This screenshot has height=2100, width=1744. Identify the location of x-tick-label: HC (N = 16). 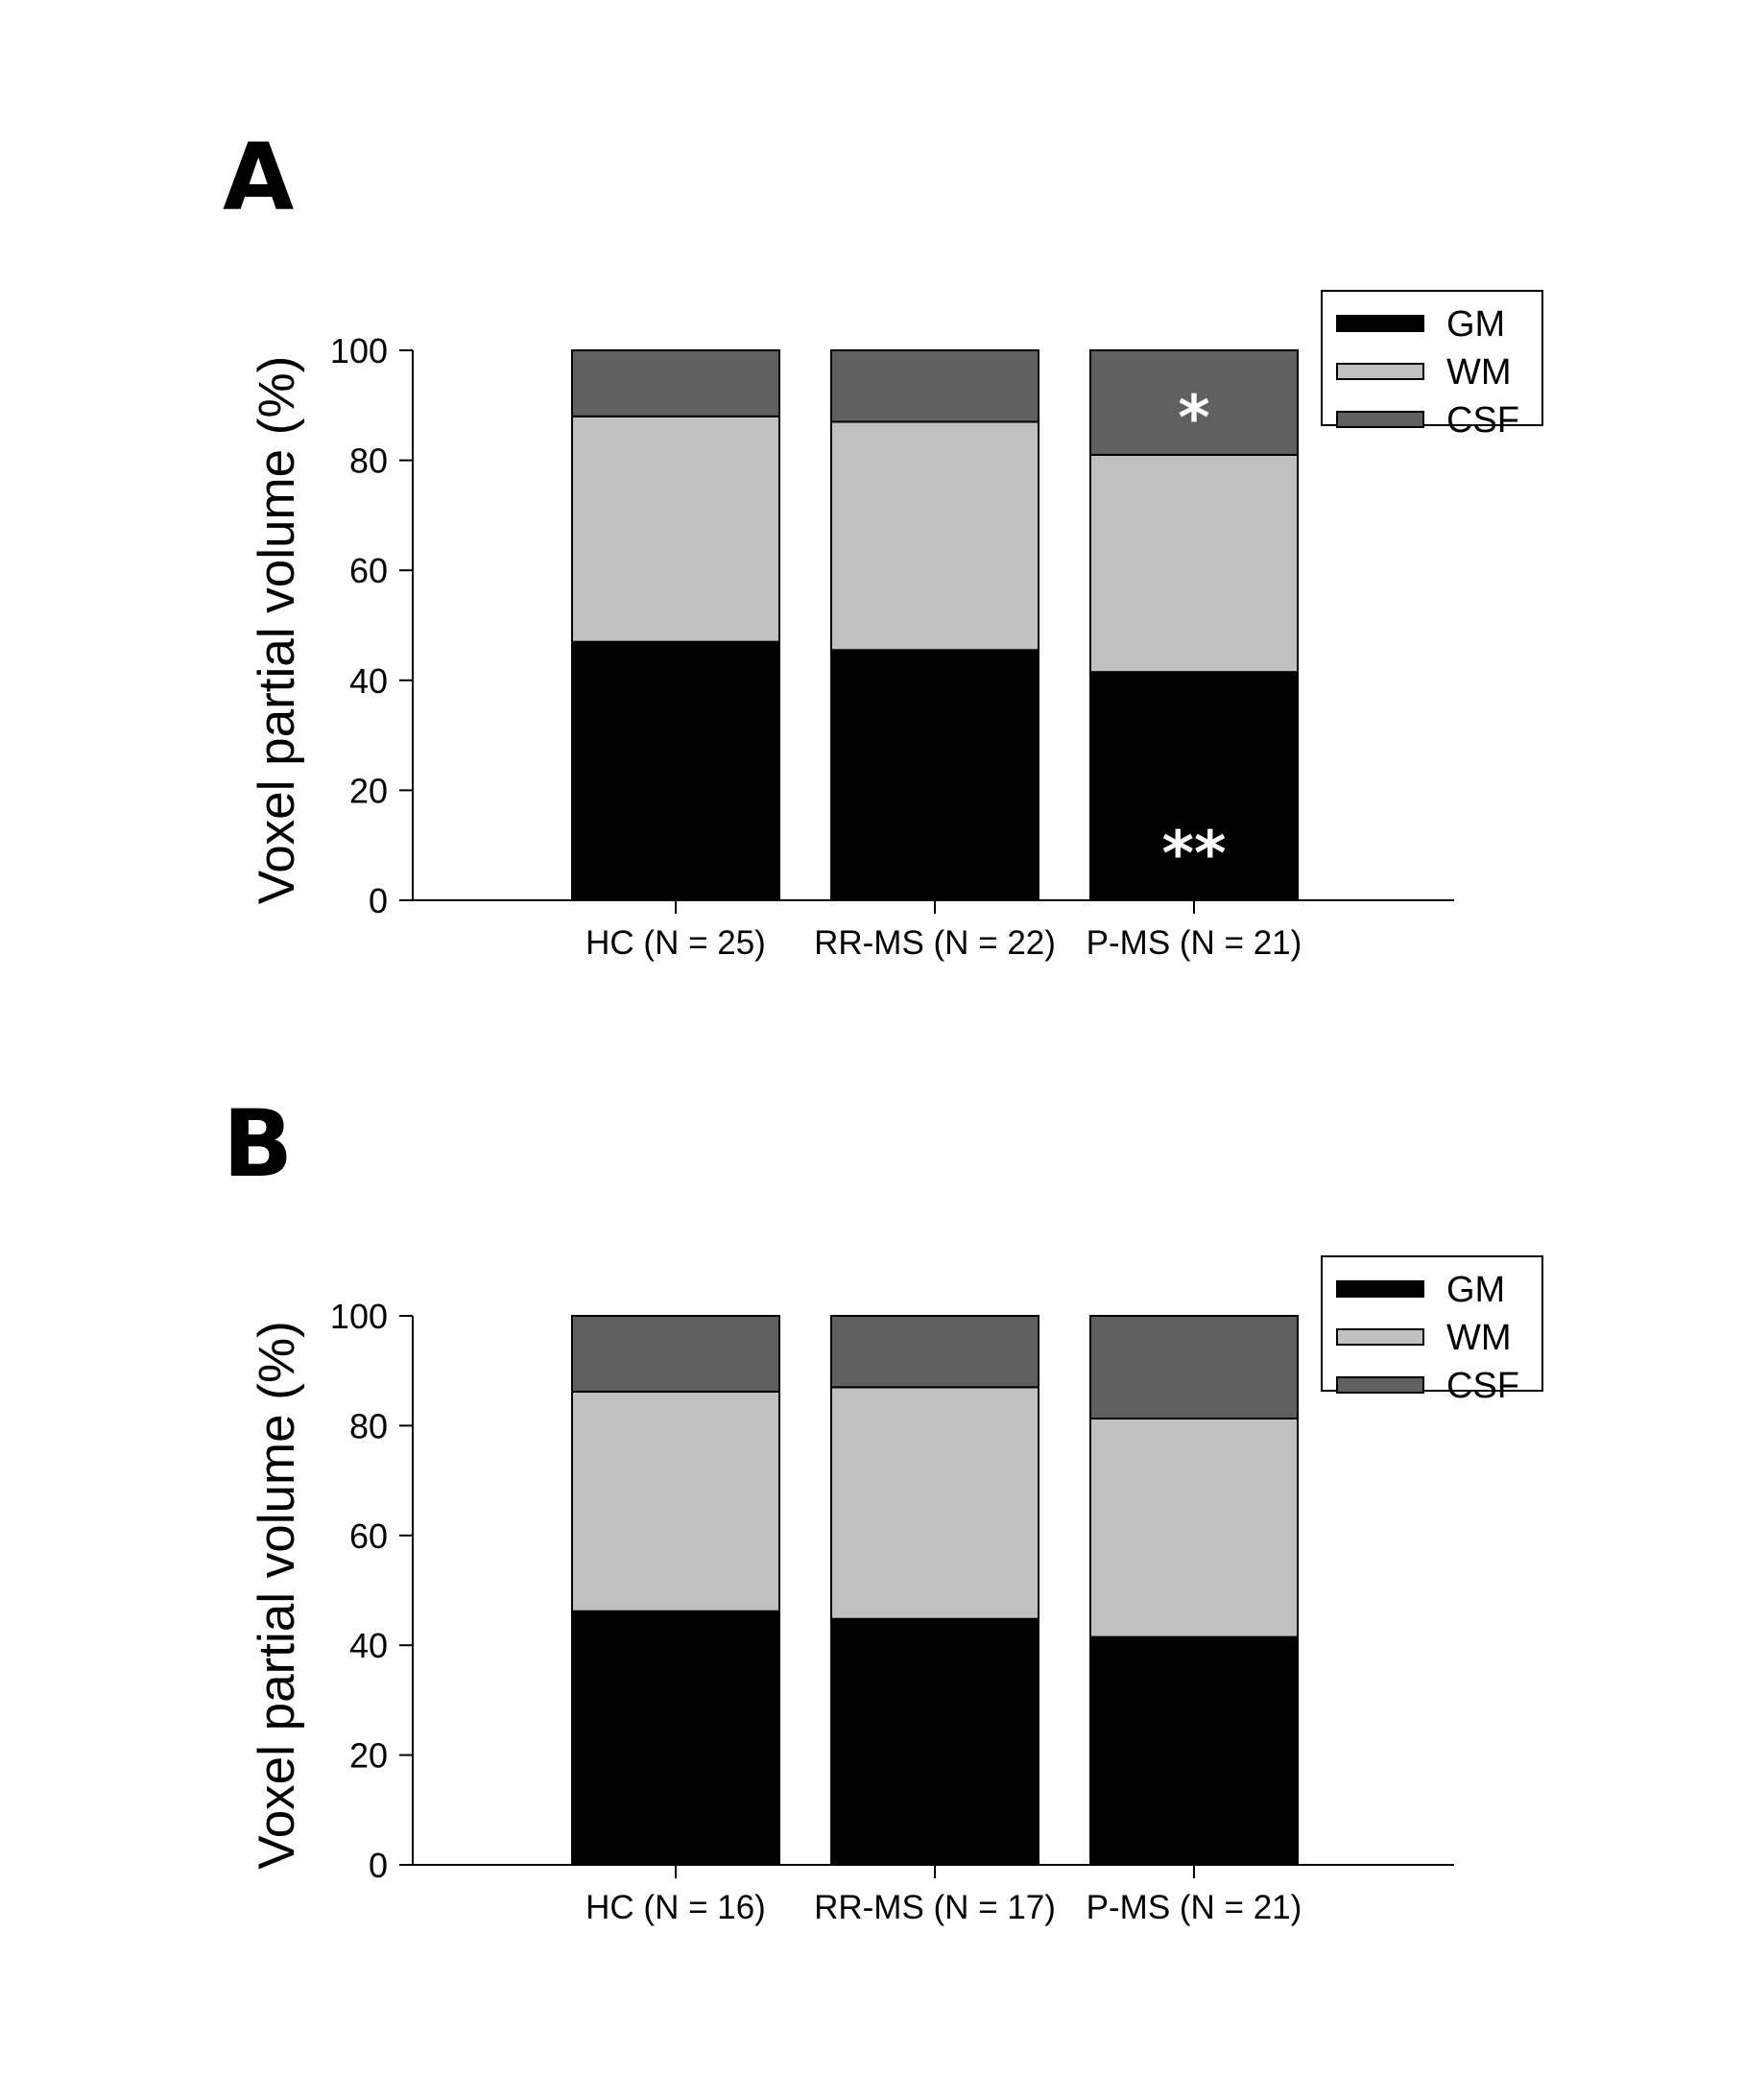
(675, 1908).